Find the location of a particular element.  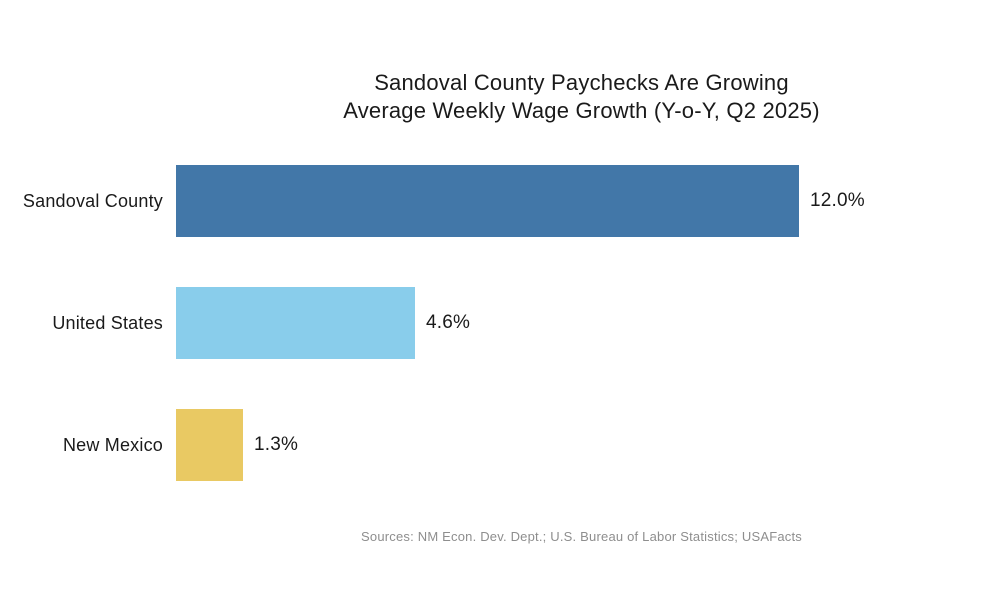

value-label: 12.0% is located at coordinates (837, 200).